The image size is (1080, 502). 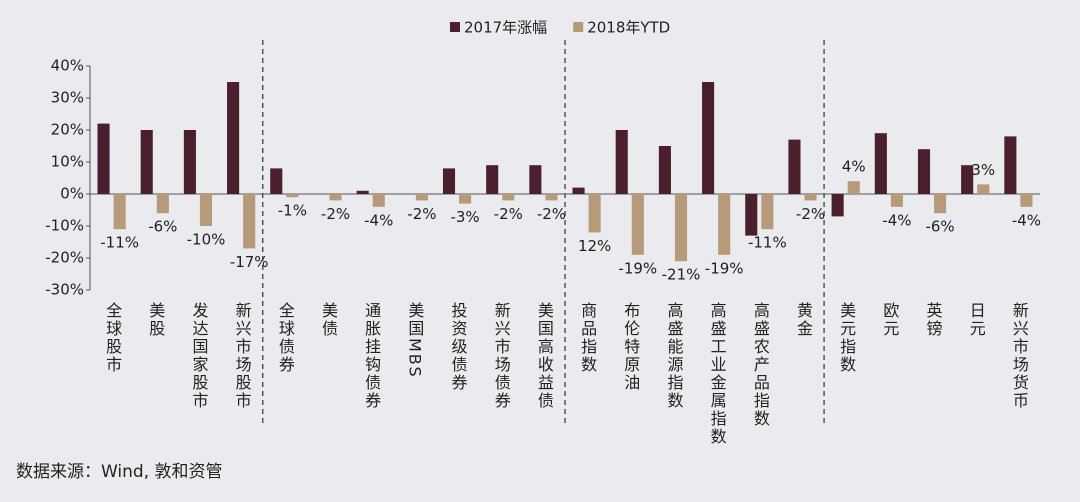 What do you see at coordinates (155, 320) in the screenshot?
I see `x-tick-label: 美股` at bounding box center [155, 320].